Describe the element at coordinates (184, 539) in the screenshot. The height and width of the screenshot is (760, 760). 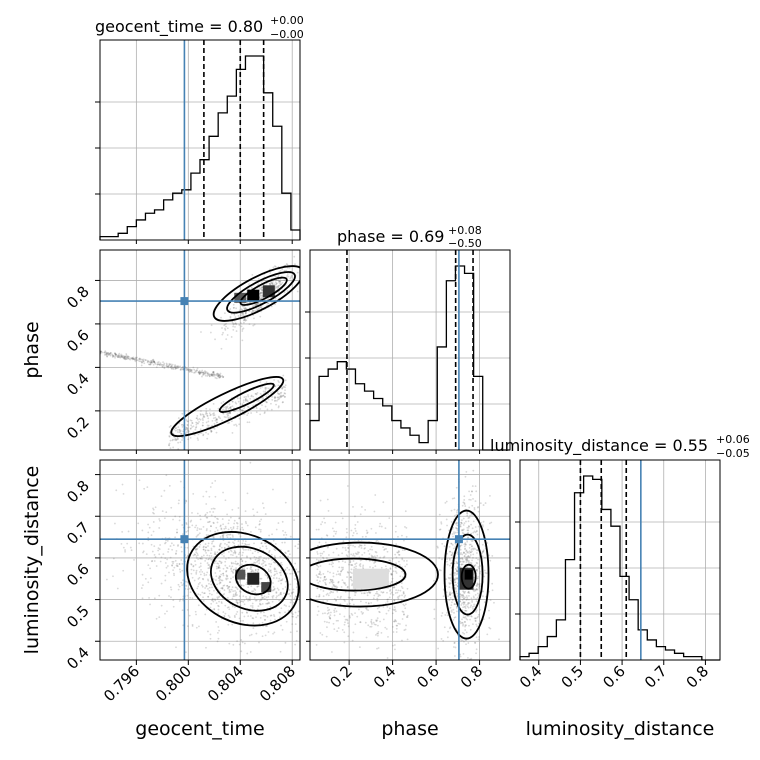
I see `truth-marker` at that location.